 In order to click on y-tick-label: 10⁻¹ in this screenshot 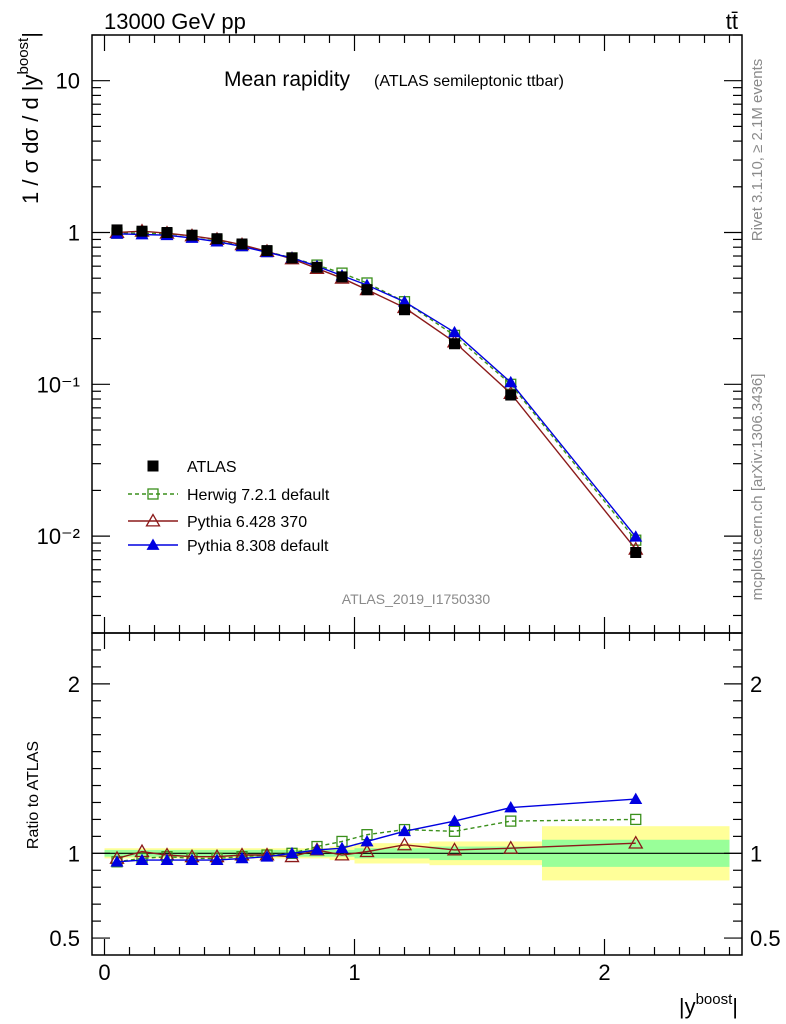, I will do `click(58, 384)`.